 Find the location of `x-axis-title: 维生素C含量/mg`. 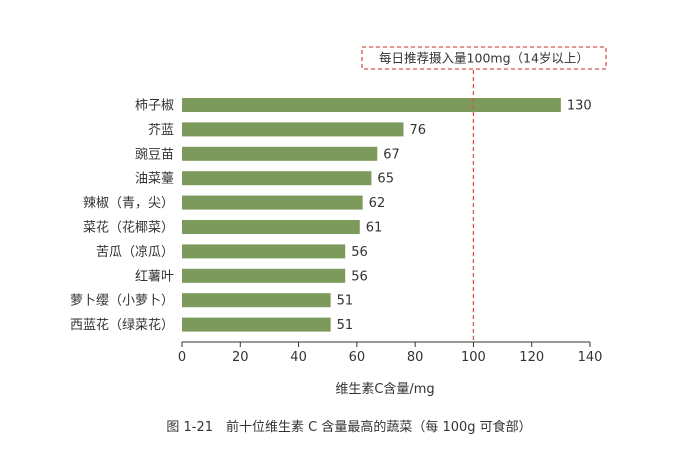

x-axis-title: 维生素C含量/mg is located at coordinates (384, 389).